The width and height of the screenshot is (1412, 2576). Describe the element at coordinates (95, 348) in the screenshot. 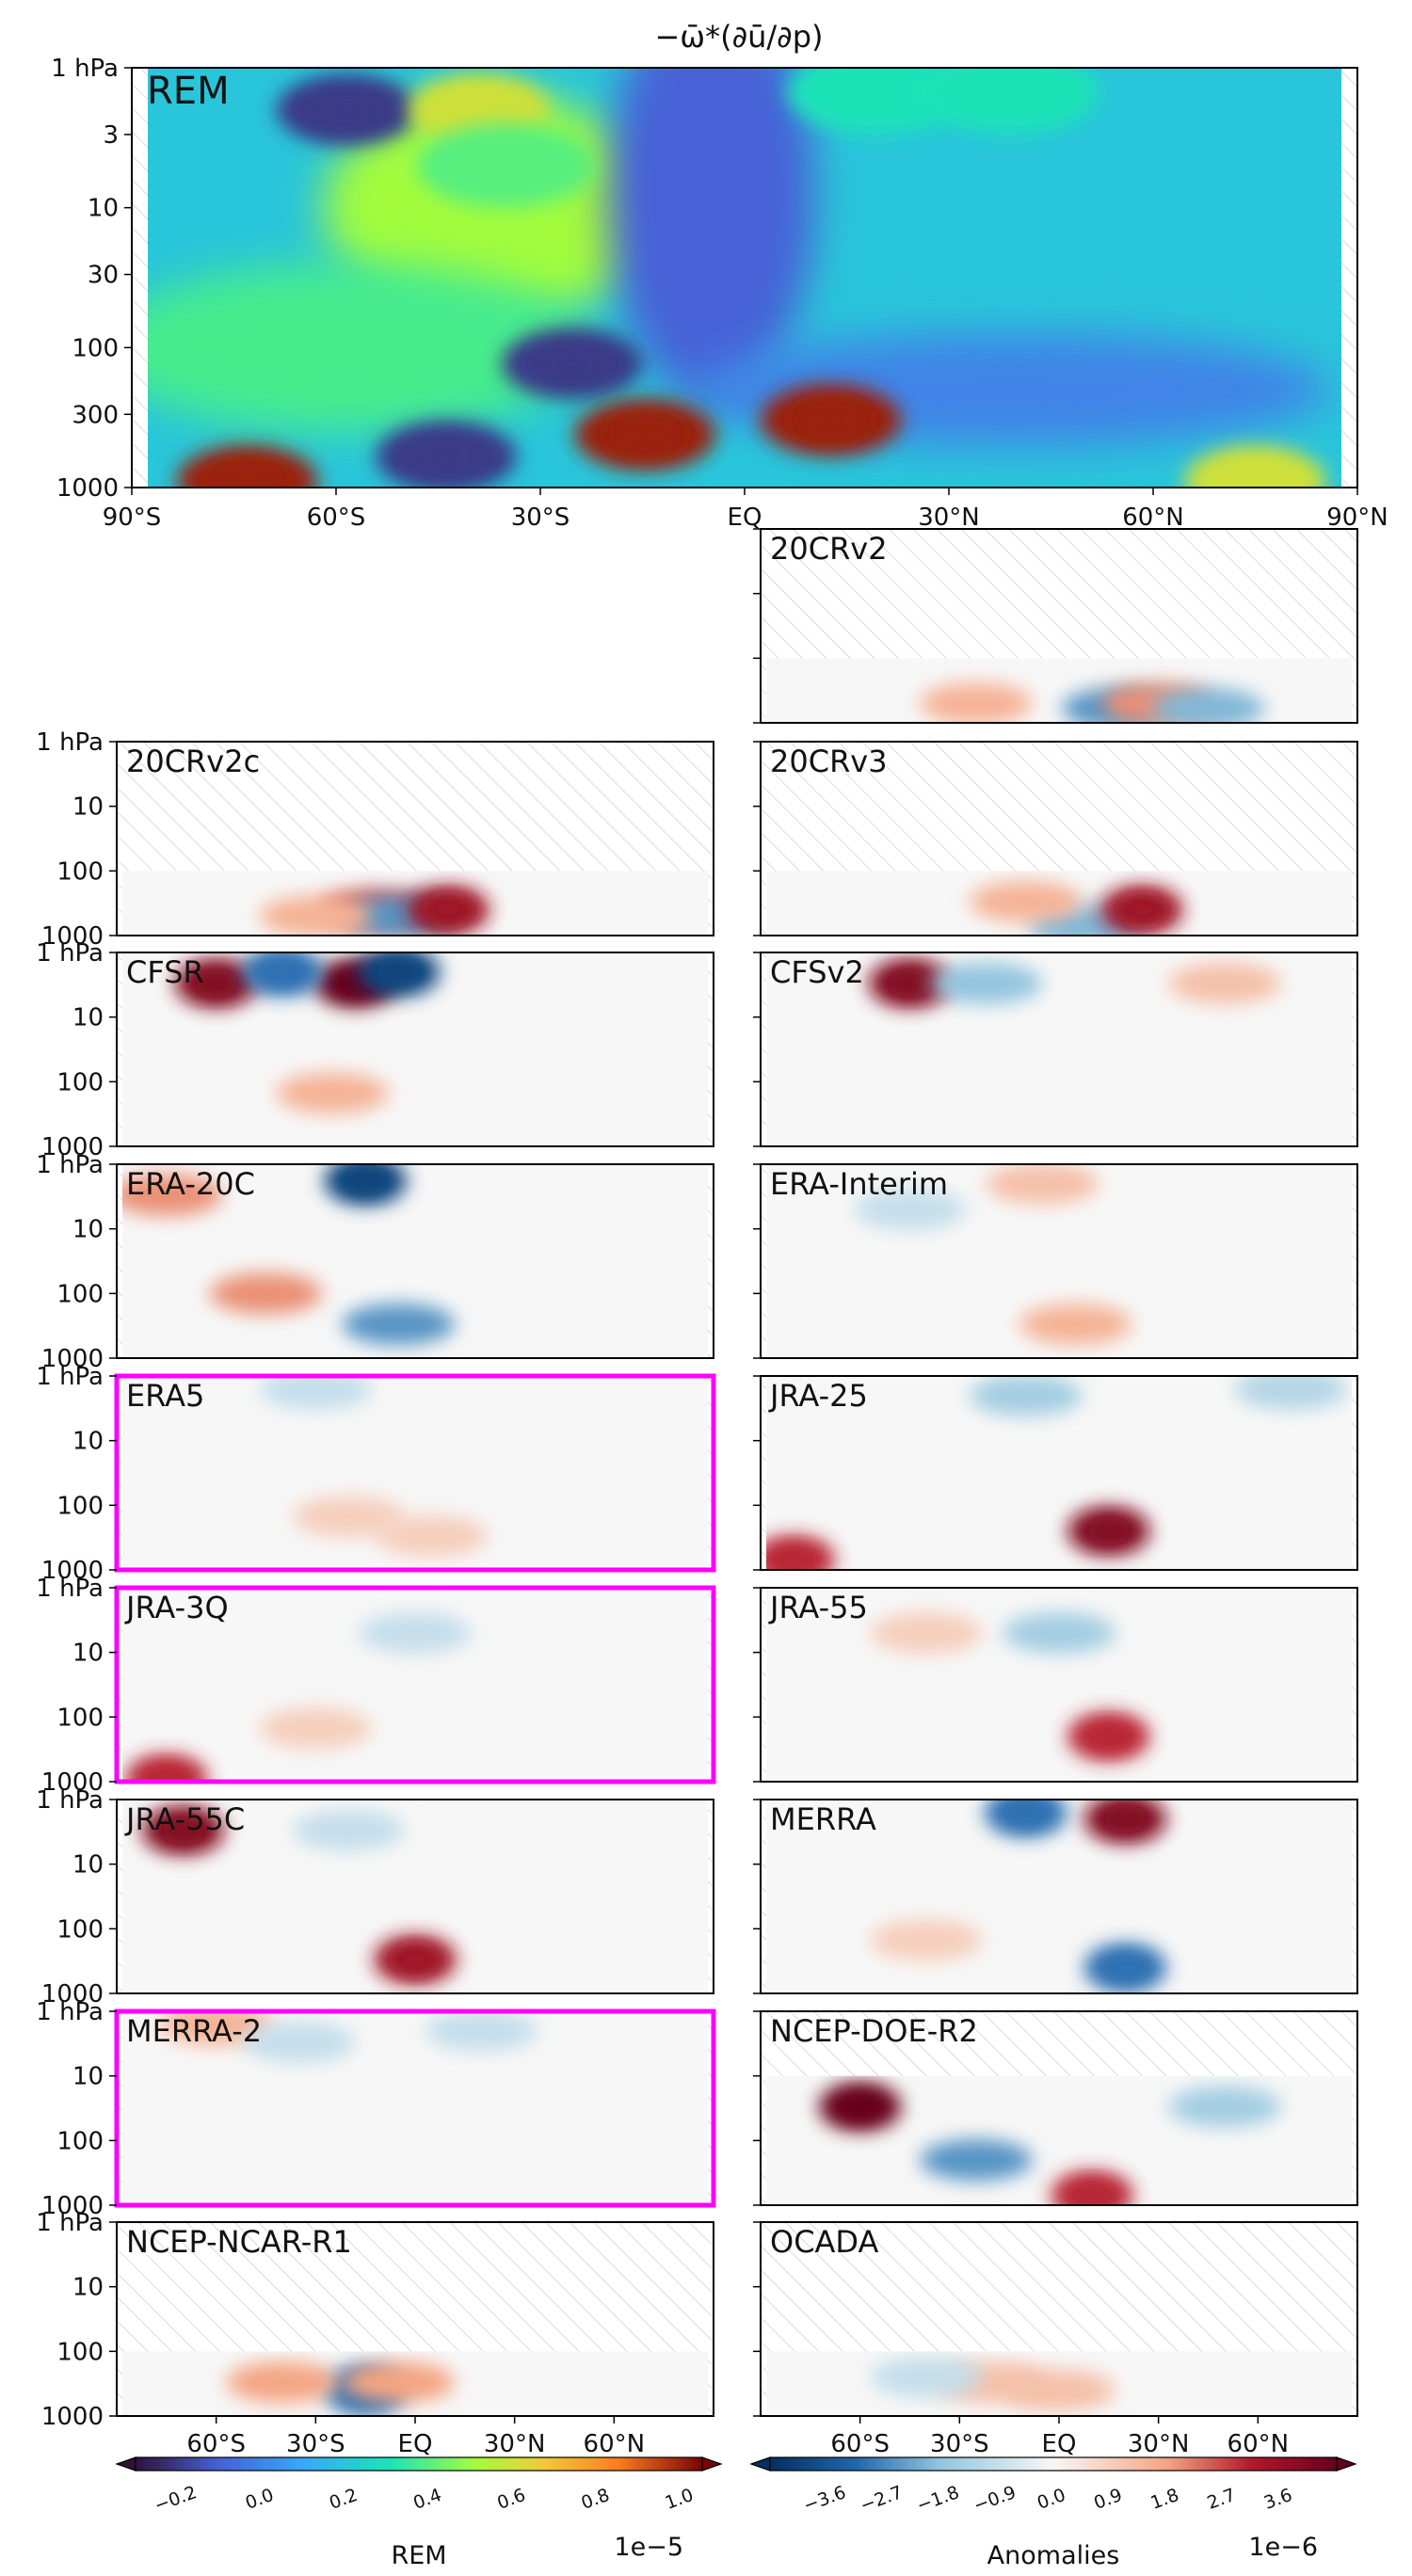

I see `rem-ytick-label: 100` at that location.